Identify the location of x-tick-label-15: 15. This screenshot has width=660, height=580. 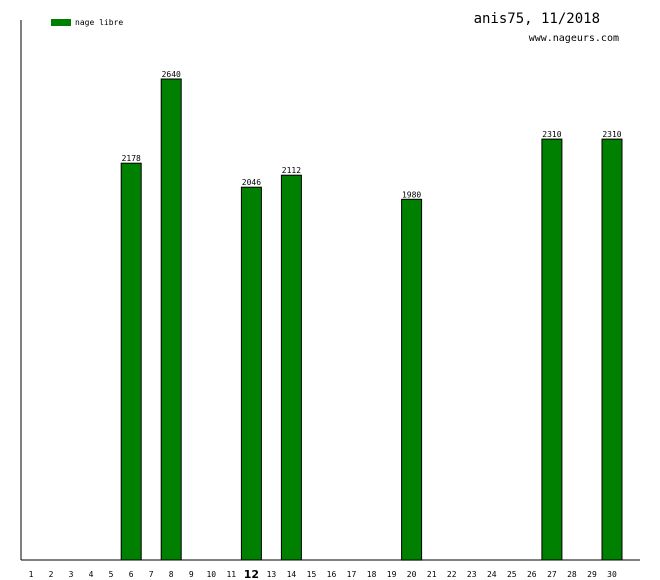
(312, 574).